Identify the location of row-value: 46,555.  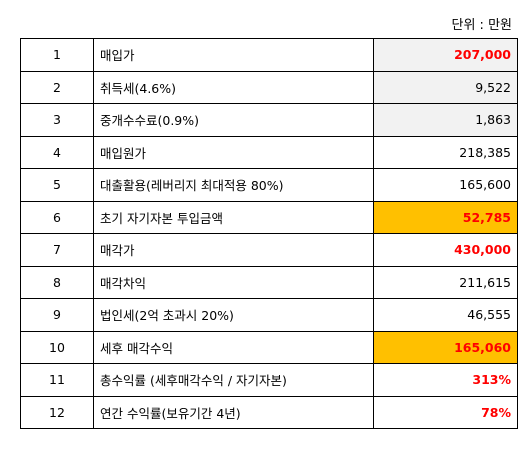
(445, 315).